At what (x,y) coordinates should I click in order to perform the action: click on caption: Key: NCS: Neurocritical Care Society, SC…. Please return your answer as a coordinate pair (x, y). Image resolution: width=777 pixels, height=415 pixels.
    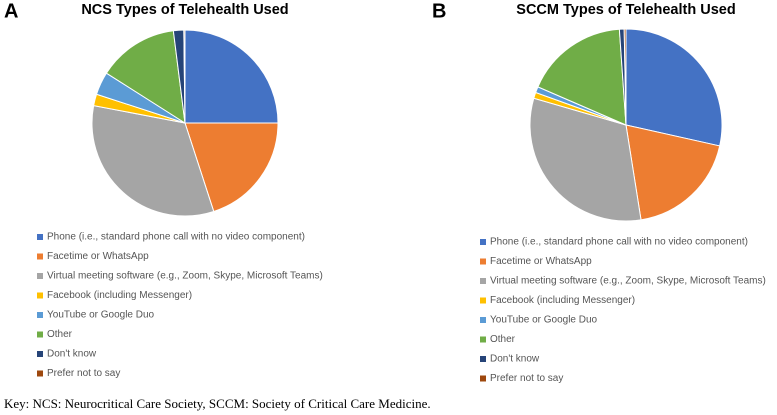
    Looking at the image, I should click on (217, 403).